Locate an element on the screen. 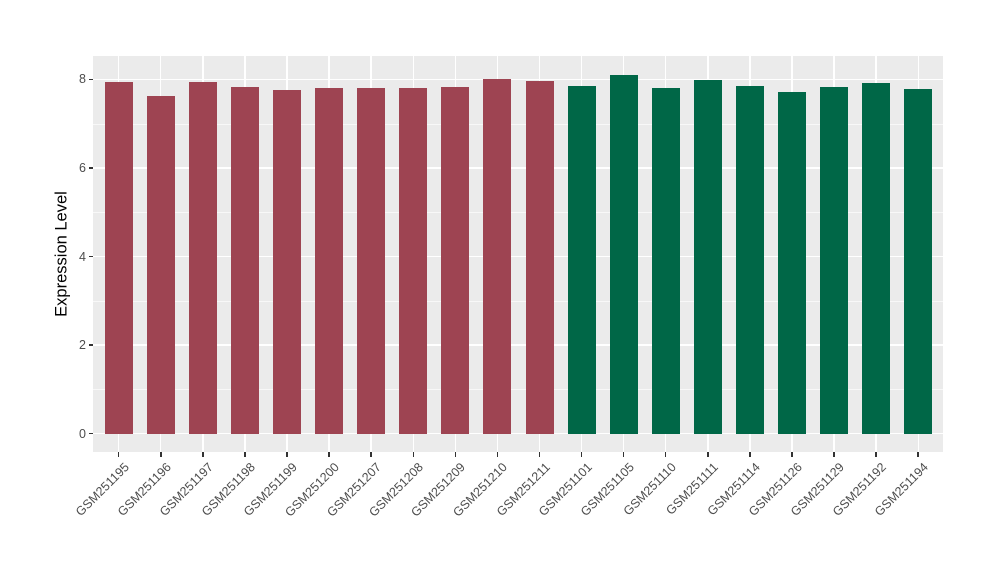 Image resolution: width=1000 pixels, height=580 pixels. bar-GSM251210 is located at coordinates (497, 256).